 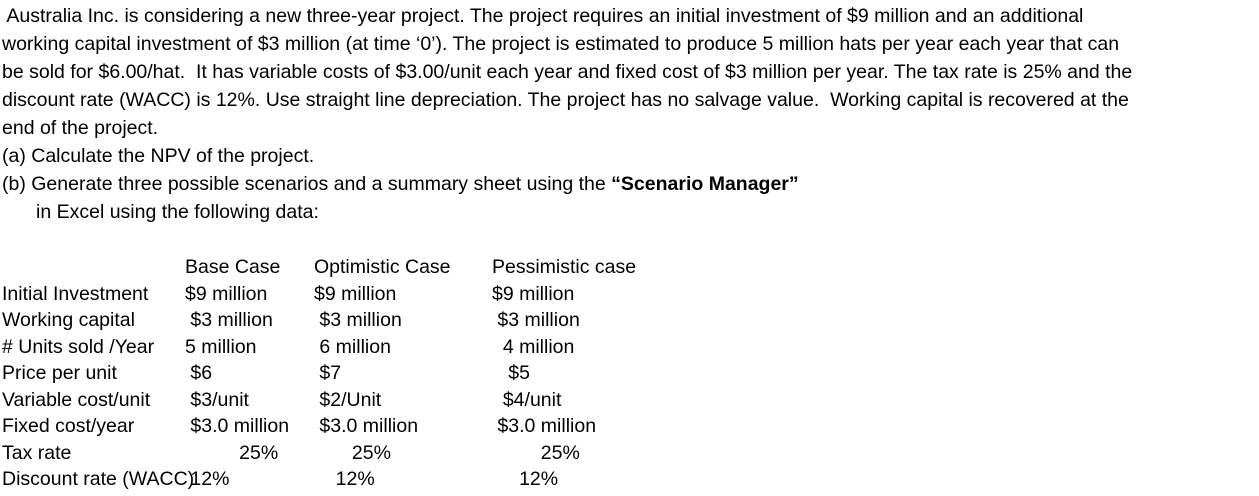 What do you see at coordinates (536, 452) in the screenshot?
I see `cell-pessimistic: 25%` at bounding box center [536, 452].